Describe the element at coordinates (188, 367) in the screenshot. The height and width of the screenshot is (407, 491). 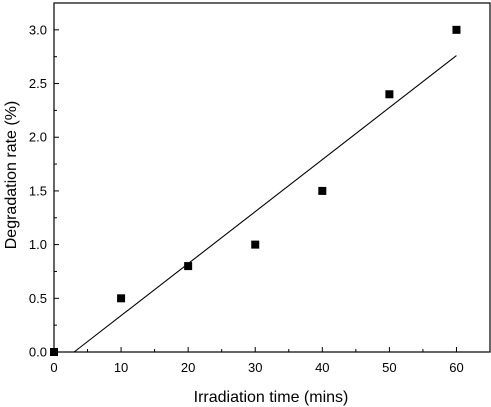
I see `x-tick-label: 20` at that location.